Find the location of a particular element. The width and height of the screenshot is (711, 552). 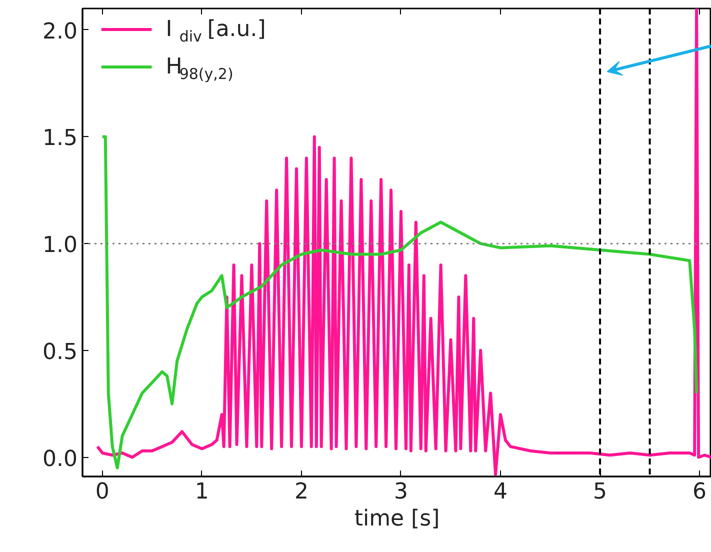

y-tick-label: 0.0 is located at coordinates (60, 459).